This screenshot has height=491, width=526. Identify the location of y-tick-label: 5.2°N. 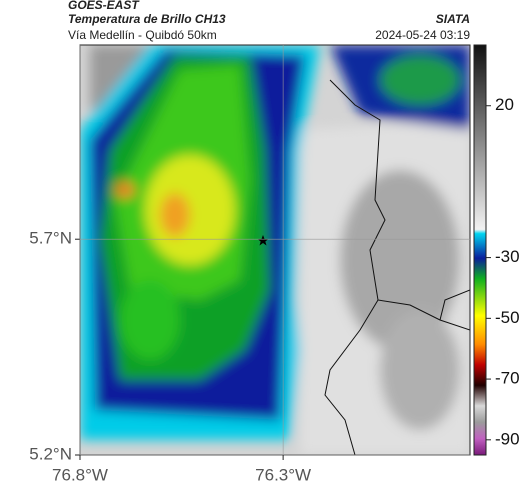
(50, 453).